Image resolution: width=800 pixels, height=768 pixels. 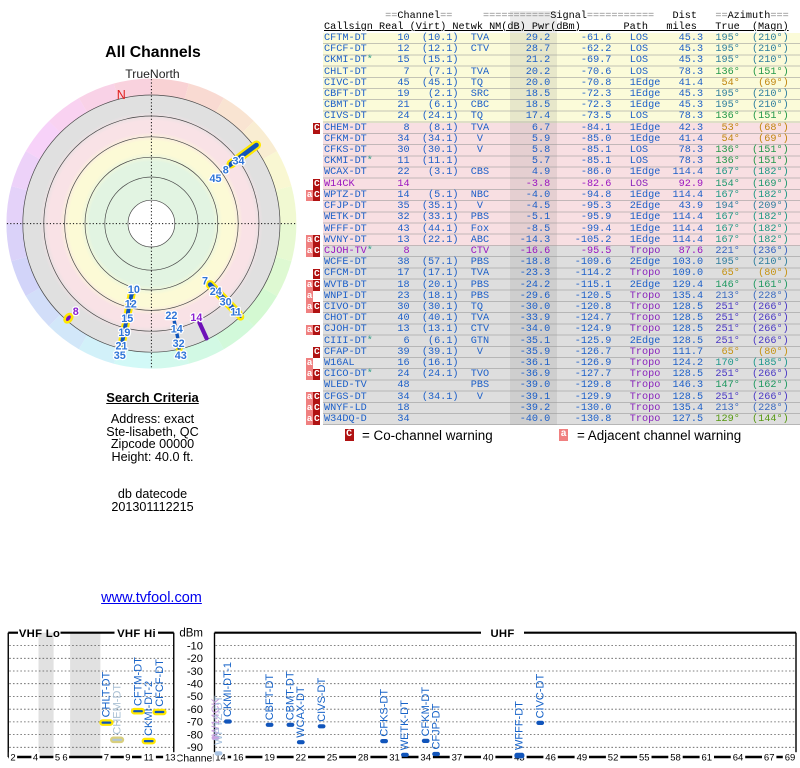 I want to click on svg-text: 64, so click(x=738, y=758).